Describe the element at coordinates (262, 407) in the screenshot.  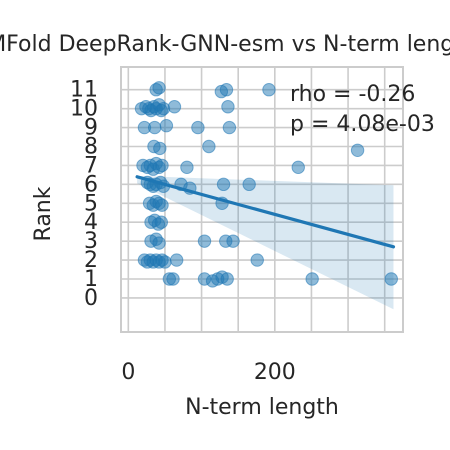
I see `x-axis-label: N-term length` at that location.